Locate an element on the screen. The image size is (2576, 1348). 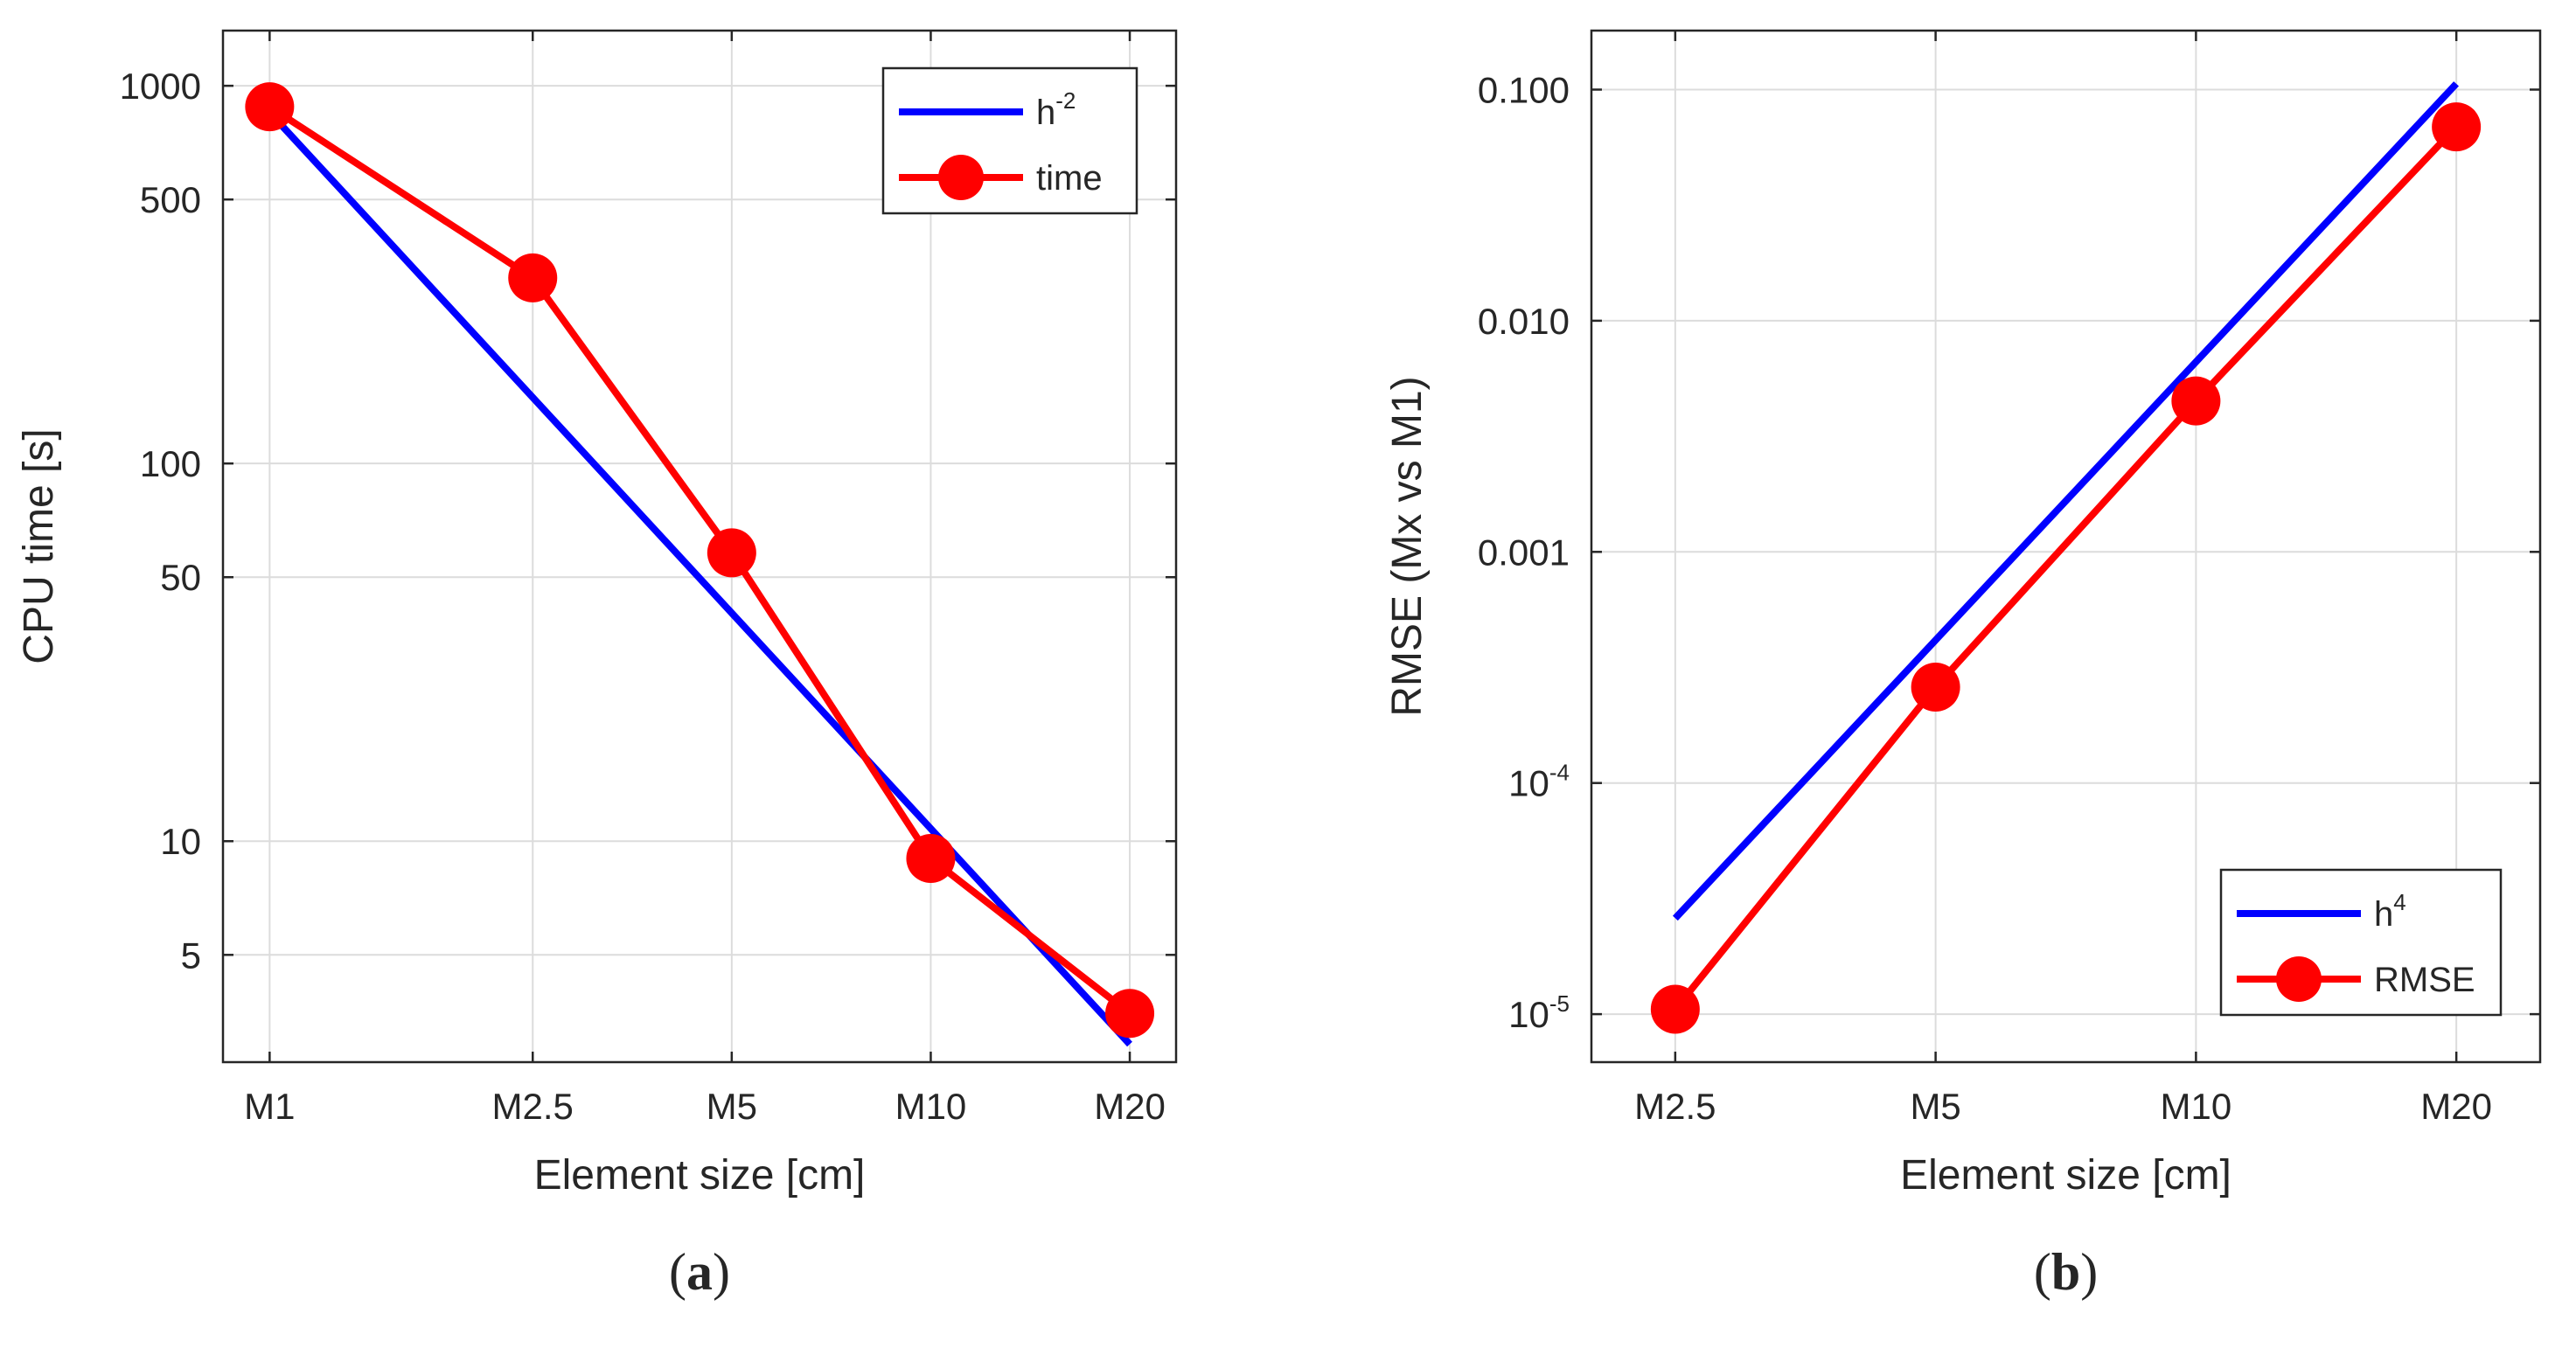
panel-label: (b) is located at coordinates (2066, 1272).